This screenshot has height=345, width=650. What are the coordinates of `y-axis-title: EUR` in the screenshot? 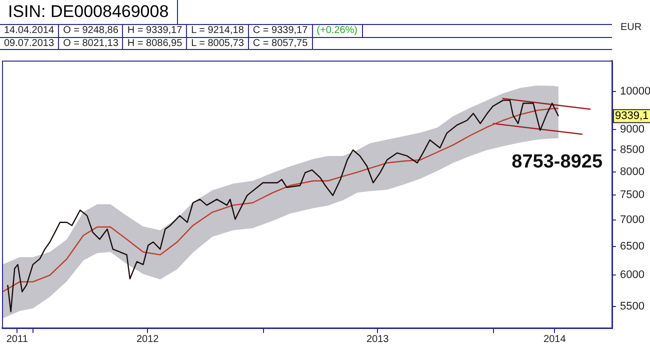 It's located at (631, 27).